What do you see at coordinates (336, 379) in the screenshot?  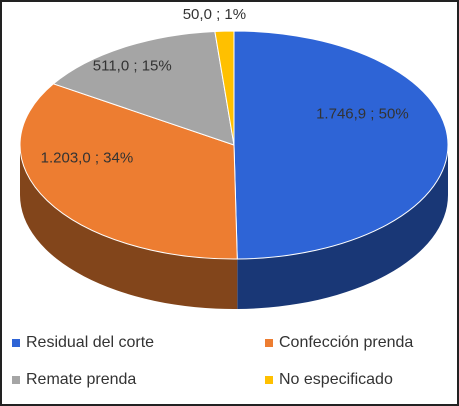 I see `legend-label: No especificado` at bounding box center [336, 379].